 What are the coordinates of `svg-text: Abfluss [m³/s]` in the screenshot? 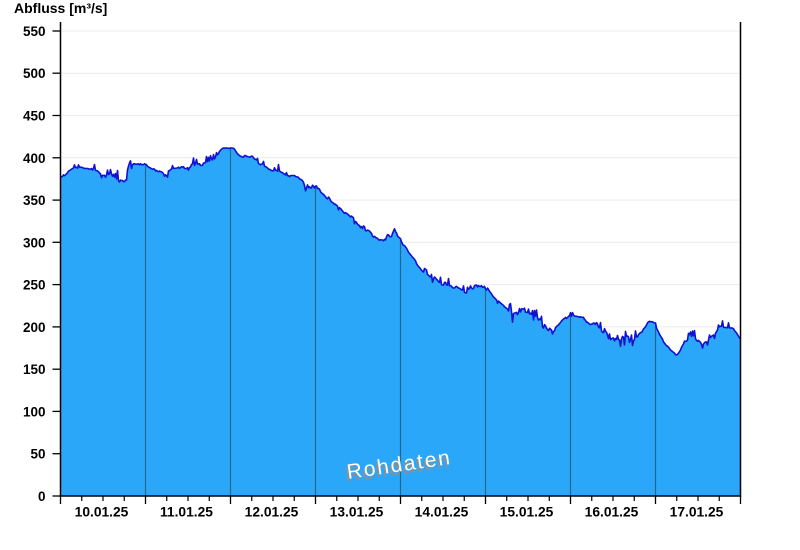 It's located at (60, 8).